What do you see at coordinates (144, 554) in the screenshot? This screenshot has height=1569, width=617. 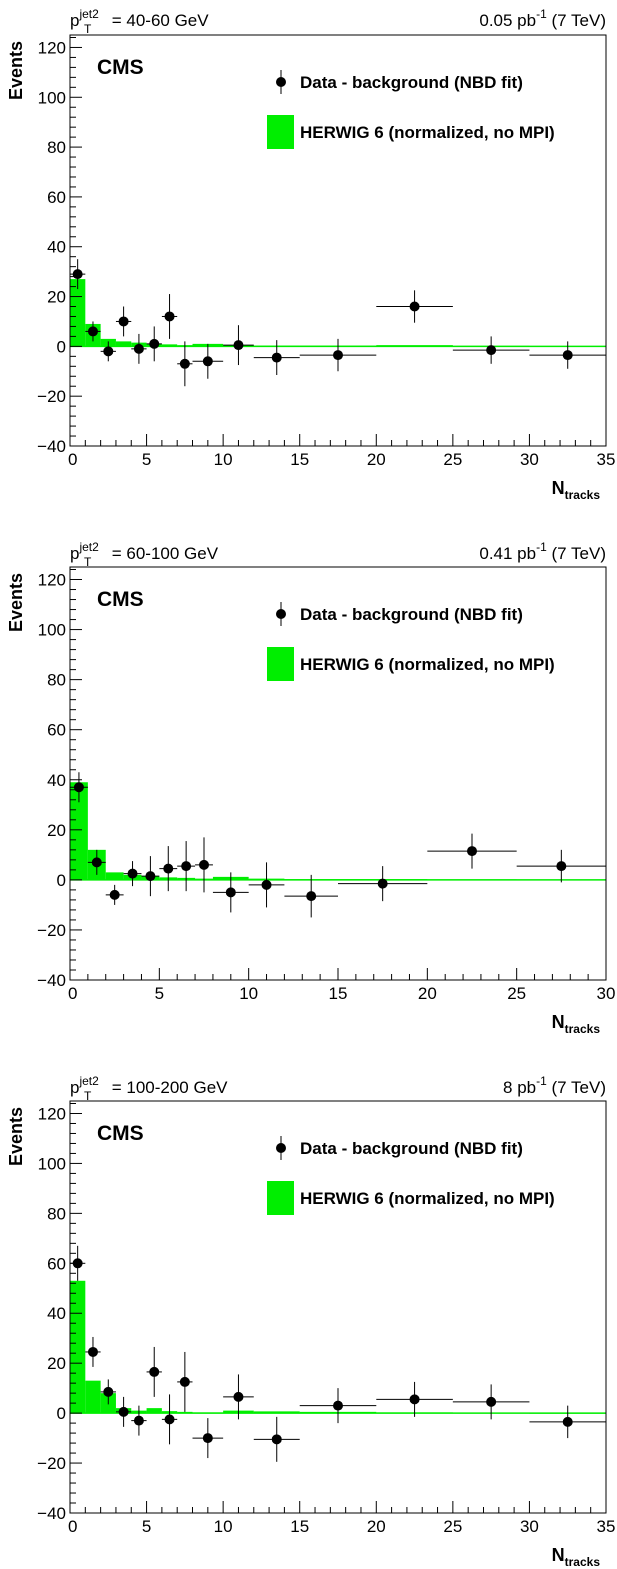 I see `header-left: pjet2 T = 60-100 GeV` at bounding box center [144, 554].